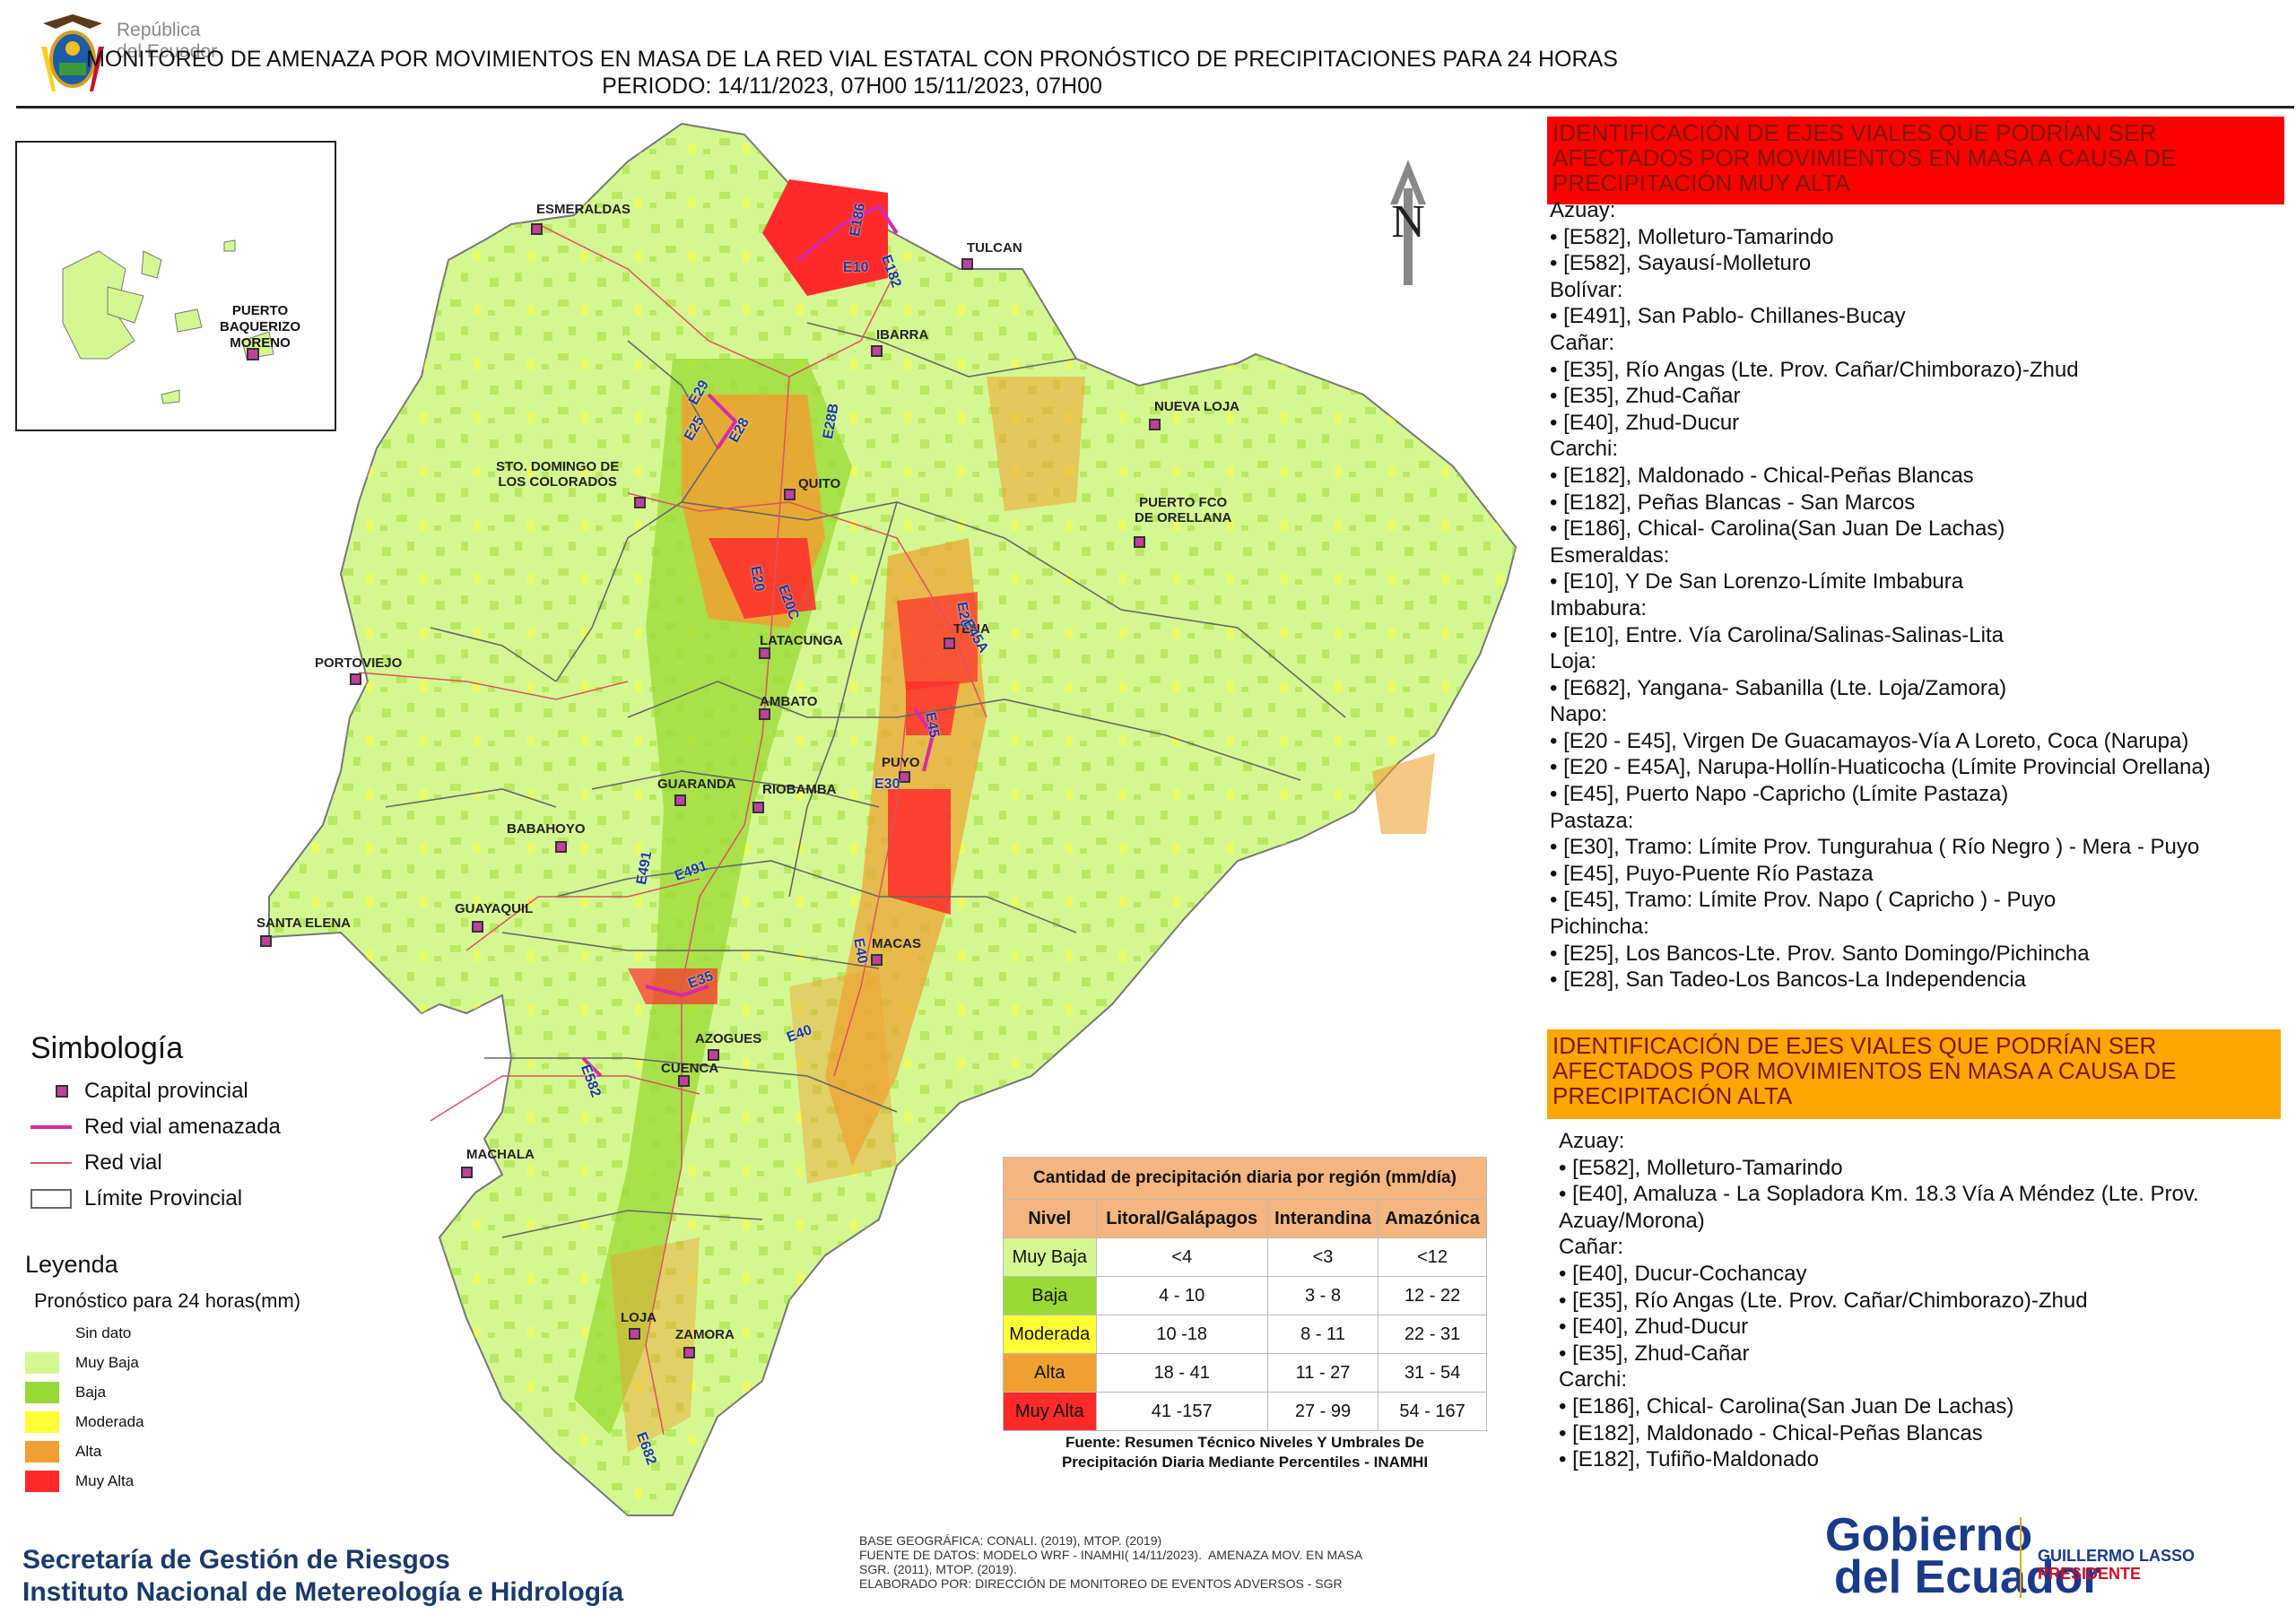 The height and width of the screenshot is (1623, 2296). Describe the element at coordinates (705, 1334) in the screenshot. I see `city-label: ZAMORA` at that location.